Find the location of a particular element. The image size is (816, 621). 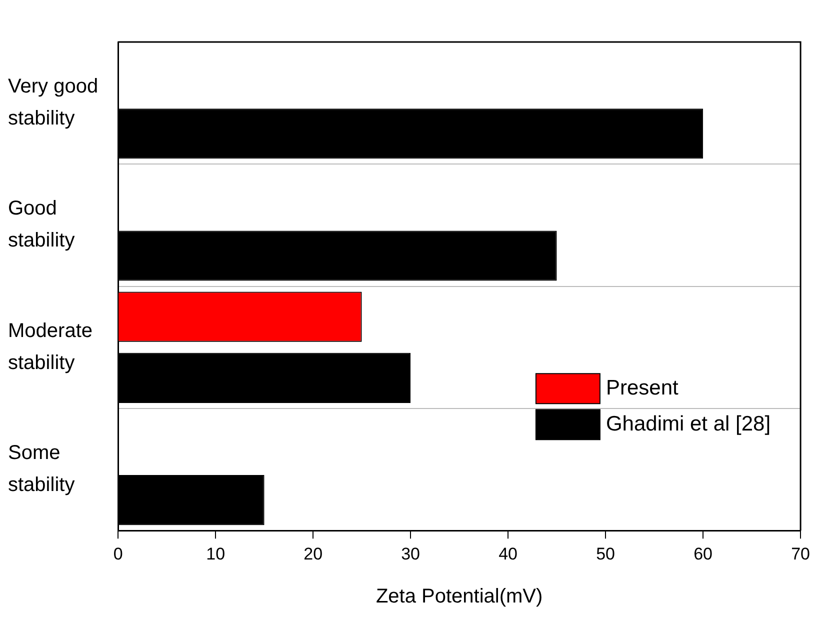

y-tick-label: Some stability is located at coordinates (41, 469).